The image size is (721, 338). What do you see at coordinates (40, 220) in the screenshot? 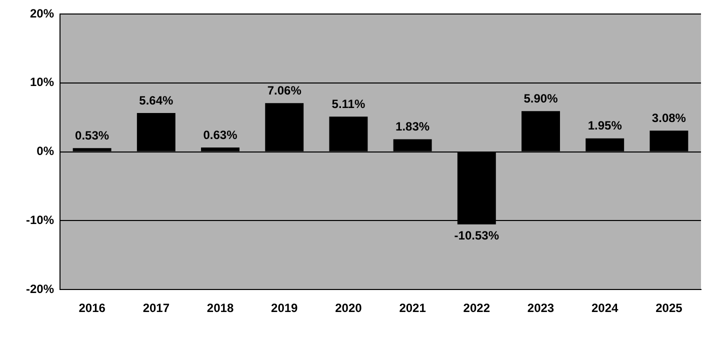
I see `y-tick-label: -10%` at bounding box center [40, 220].